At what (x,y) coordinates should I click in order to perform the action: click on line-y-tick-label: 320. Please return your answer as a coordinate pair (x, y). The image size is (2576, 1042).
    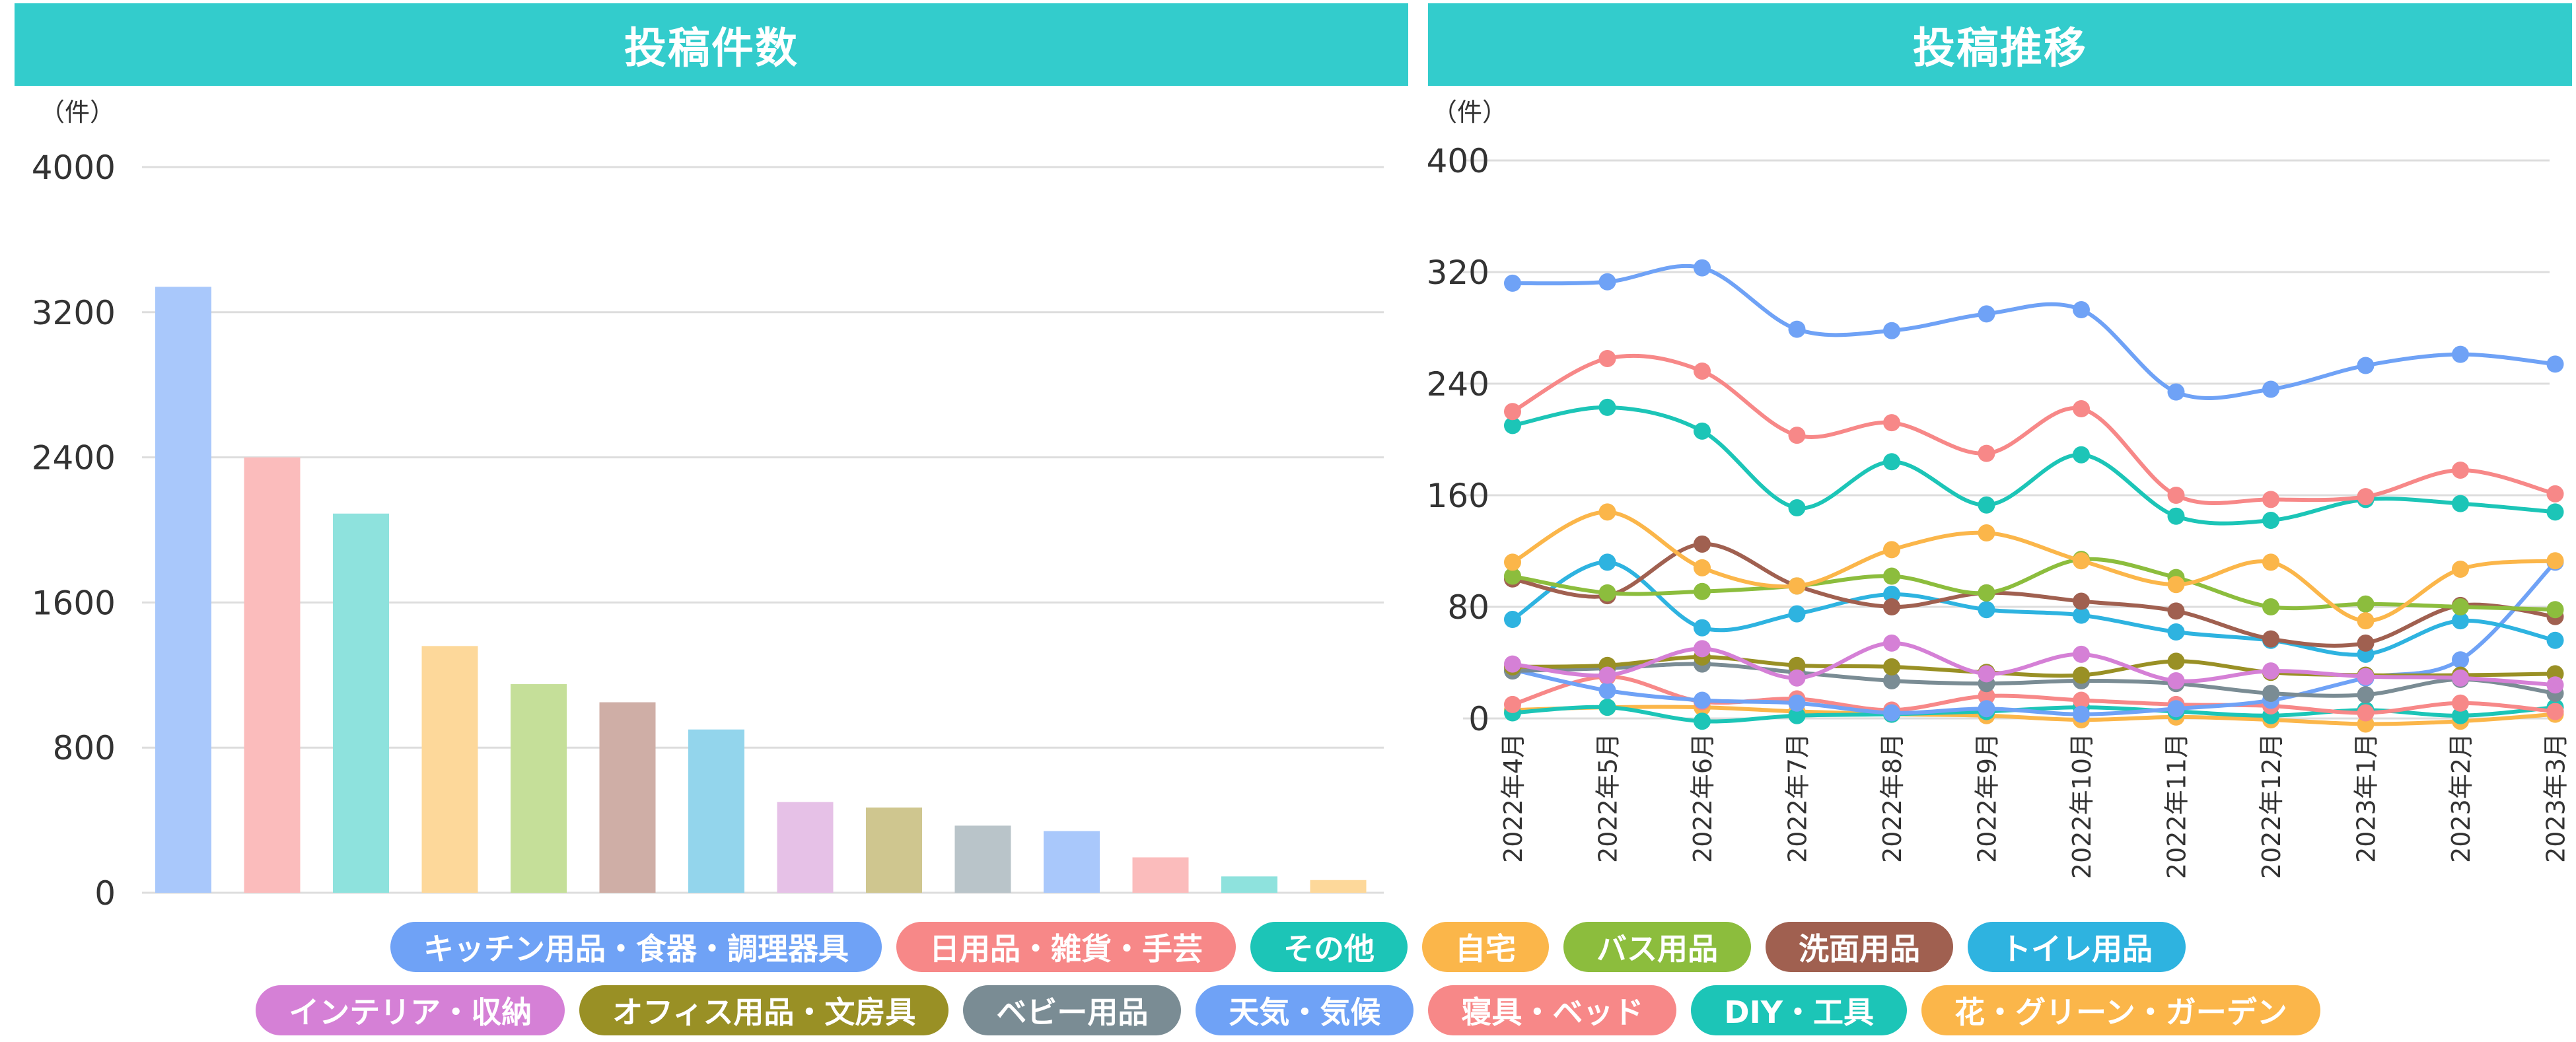
    Looking at the image, I should click on (1458, 273).